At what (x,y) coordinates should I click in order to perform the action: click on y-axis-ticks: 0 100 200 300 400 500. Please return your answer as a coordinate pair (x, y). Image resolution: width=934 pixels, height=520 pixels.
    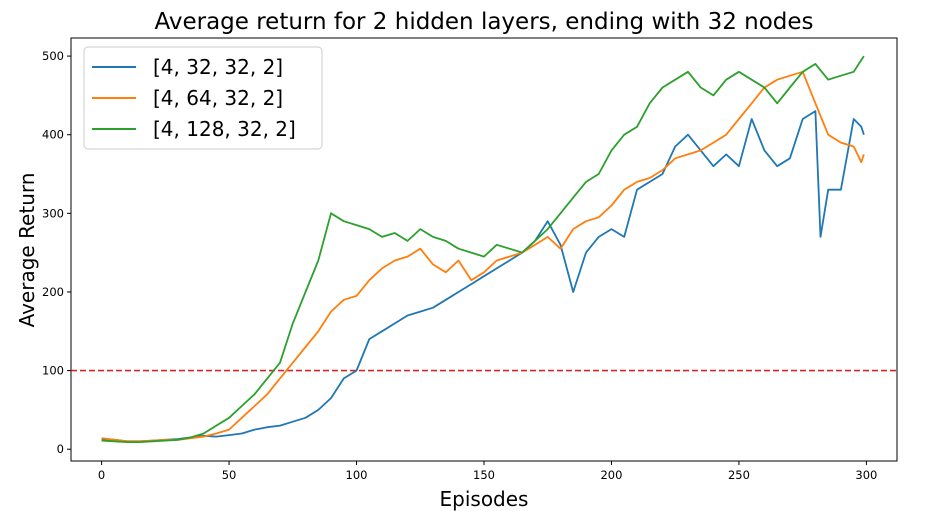
    Looking at the image, I should click on (56, 252).